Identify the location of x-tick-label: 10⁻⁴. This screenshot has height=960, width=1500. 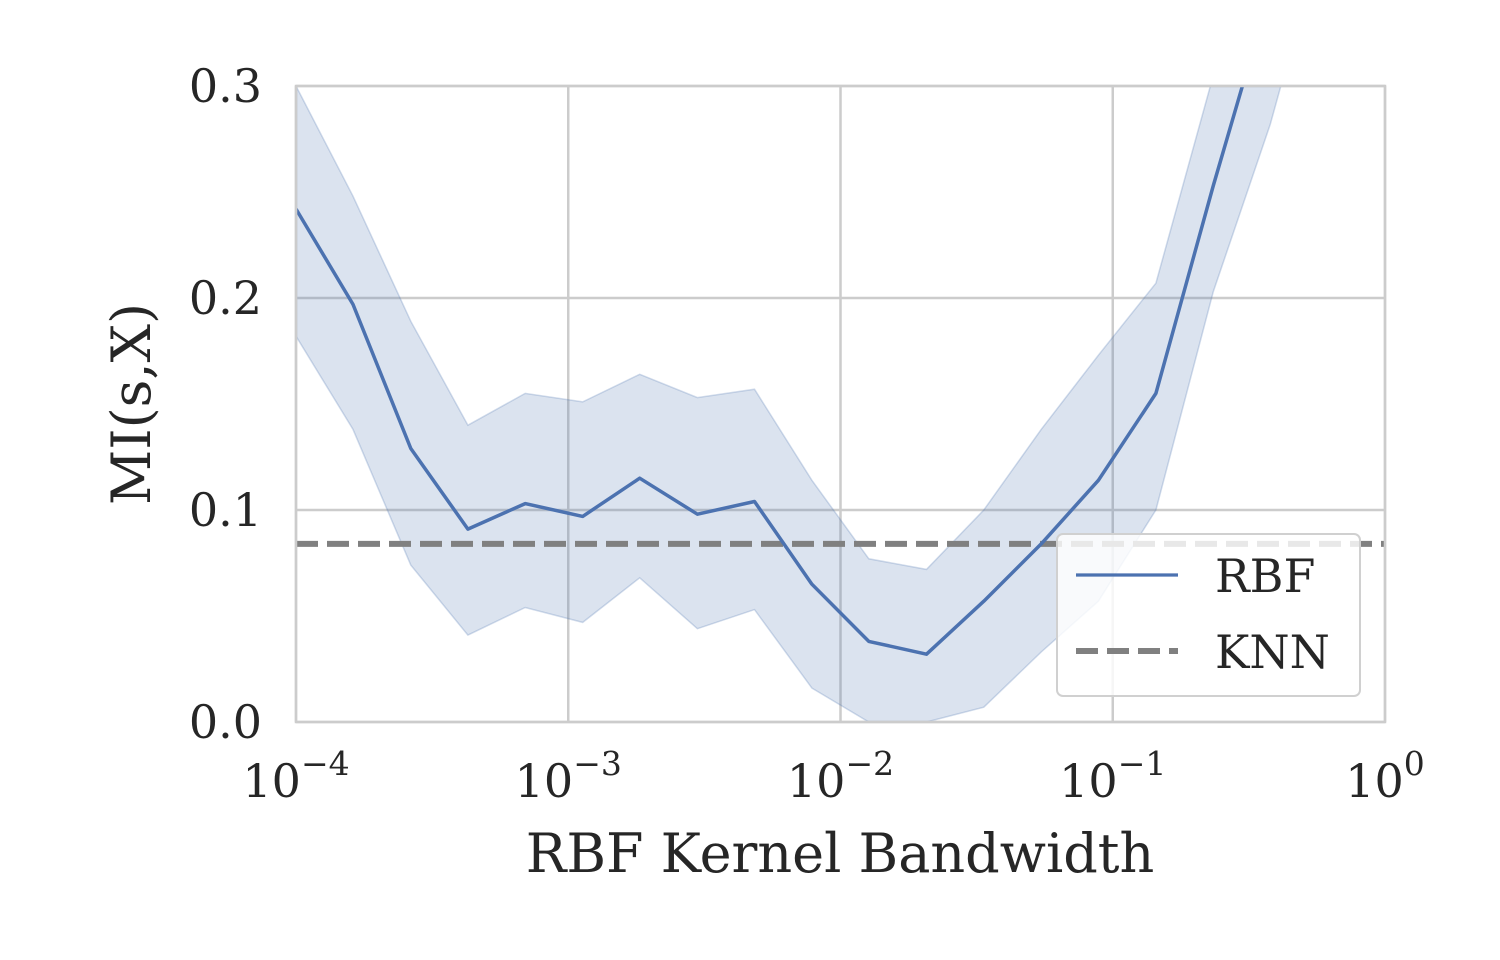
(295, 776).